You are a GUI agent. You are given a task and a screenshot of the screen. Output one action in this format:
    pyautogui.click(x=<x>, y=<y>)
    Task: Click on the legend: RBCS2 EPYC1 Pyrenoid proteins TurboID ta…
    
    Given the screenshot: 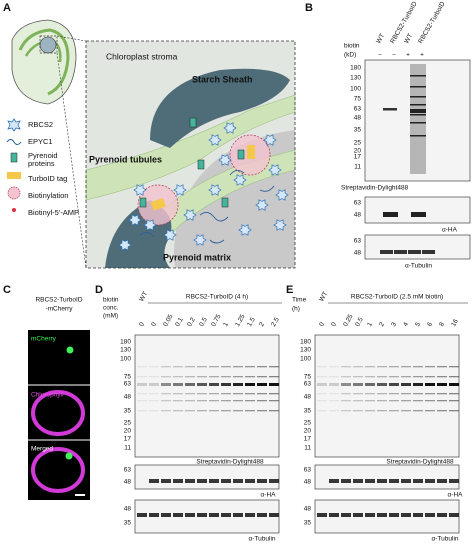 What is the action you would take?
    pyautogui.click(x=44, y=168)
    